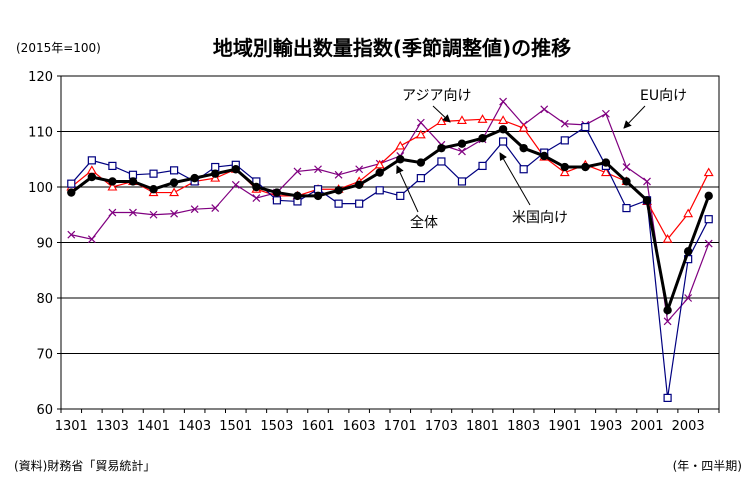 Image resolution: width=750 pixels, height=504 pixels. What do you see at coordinates (482, 426) in the screenshot?
I see `x-tick-label: 1801` at bounding box center [482, 426].